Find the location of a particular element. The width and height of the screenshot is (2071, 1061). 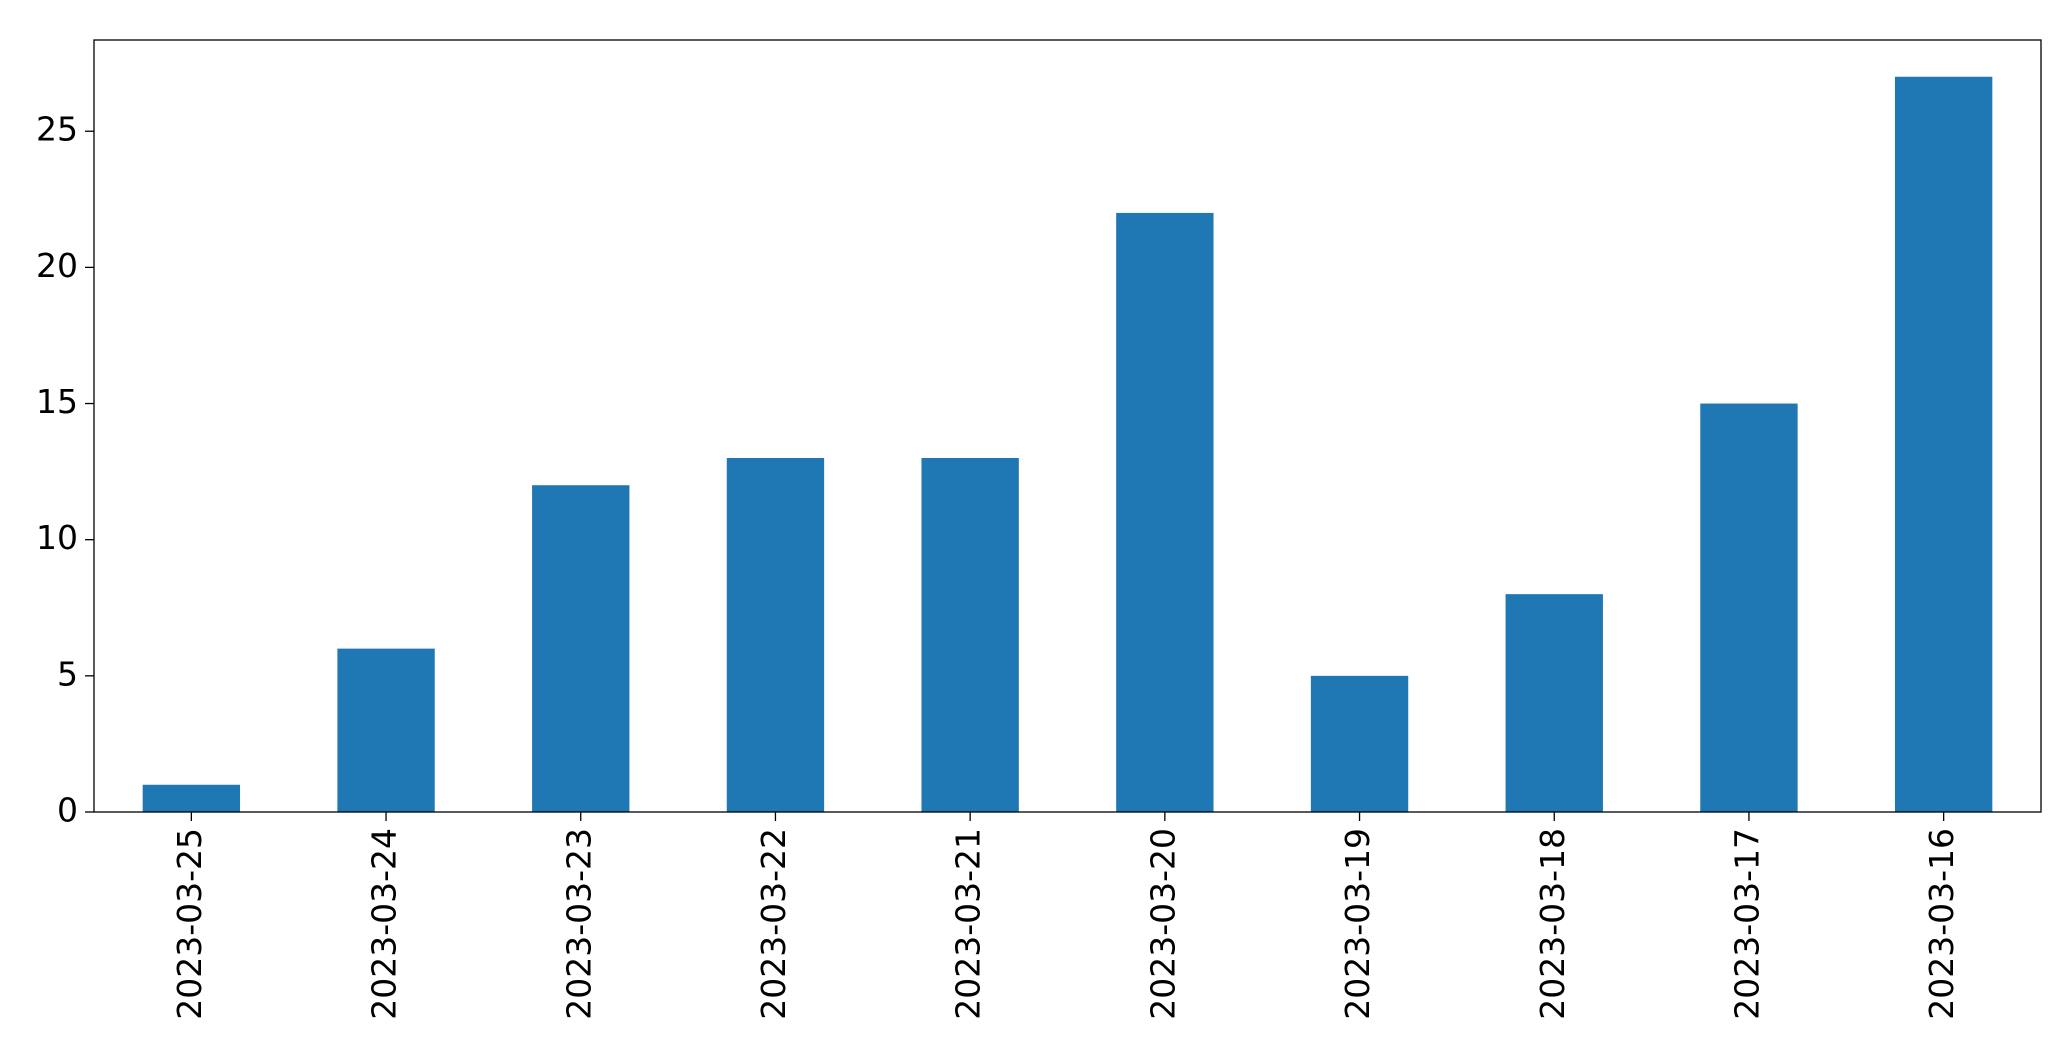

x-tick-label: 2023-03-25 is located at coordinates (189, 924).